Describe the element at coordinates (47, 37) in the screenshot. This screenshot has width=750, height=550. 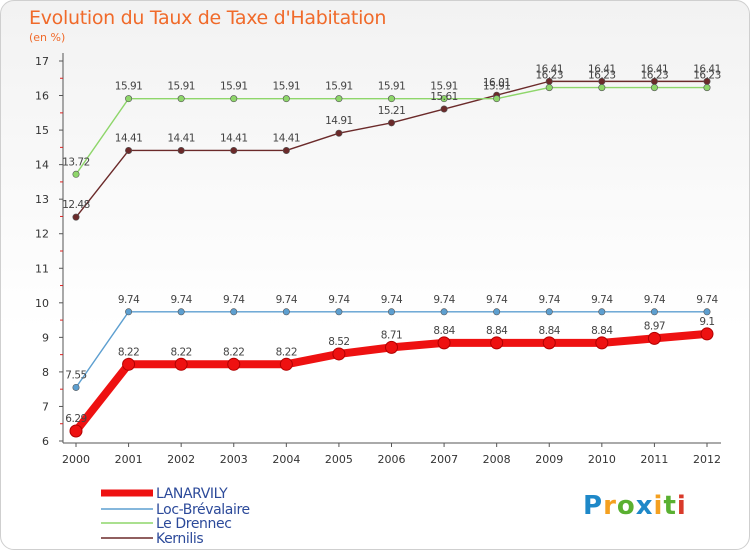
I see `chart-subtitle: (en %)` at that location.